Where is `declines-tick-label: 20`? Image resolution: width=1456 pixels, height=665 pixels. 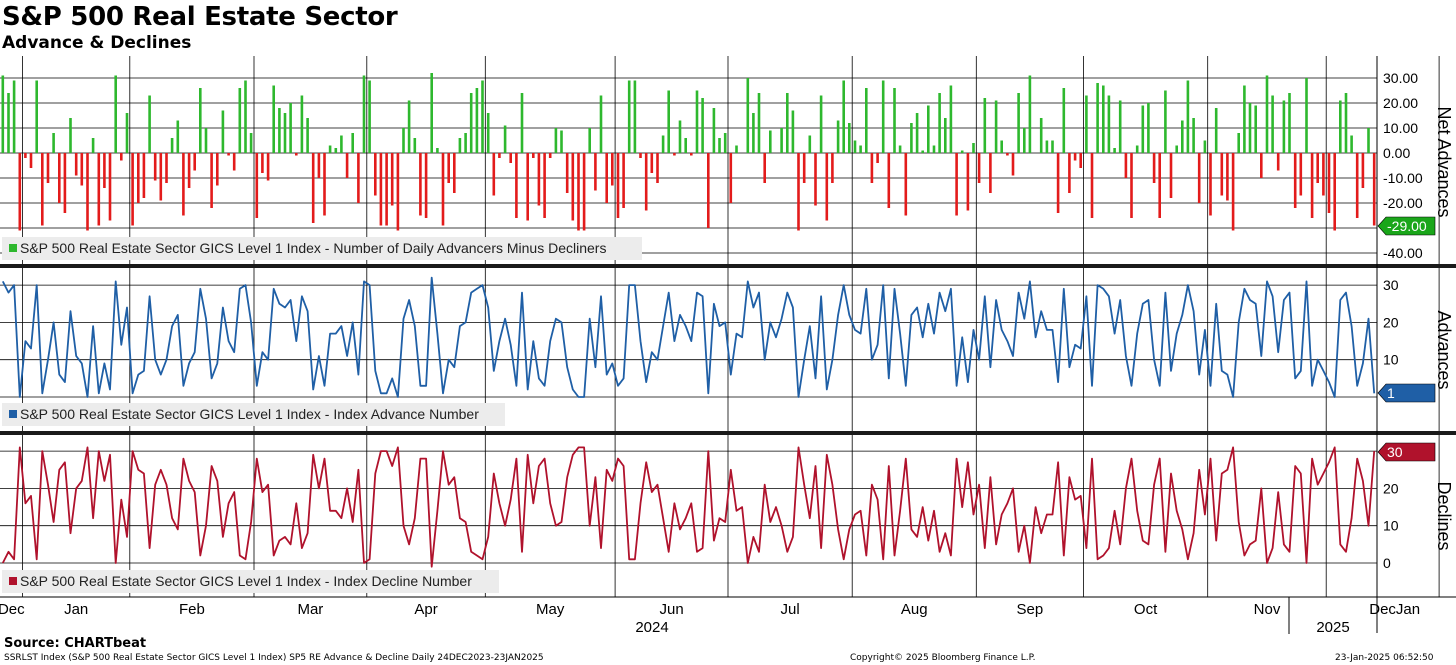 declines-tick-label: 20 is located at coordinates (1391, 488).